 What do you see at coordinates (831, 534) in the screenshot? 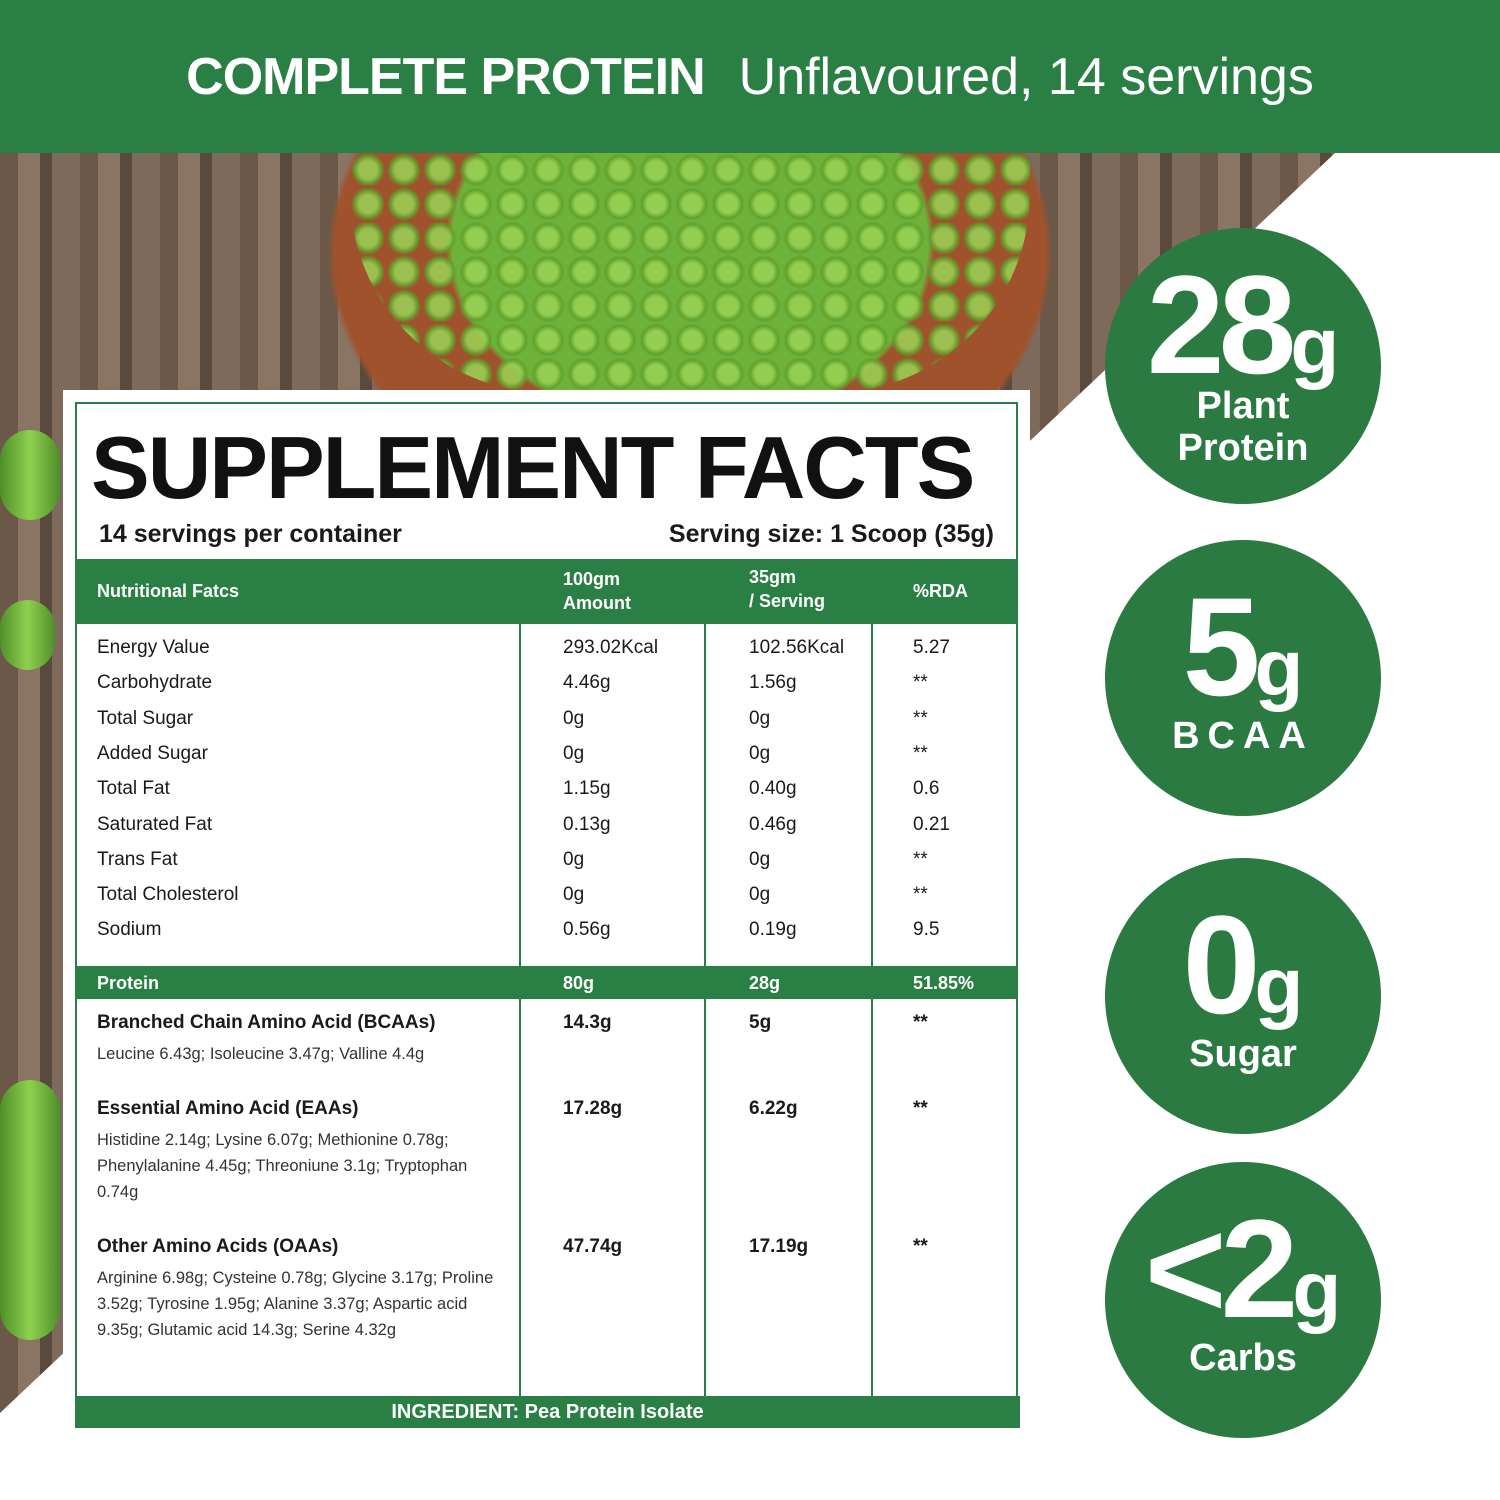
I see `serving-size: Serving size: 1 Scoop (35g)` at bounding box center [831, 534].